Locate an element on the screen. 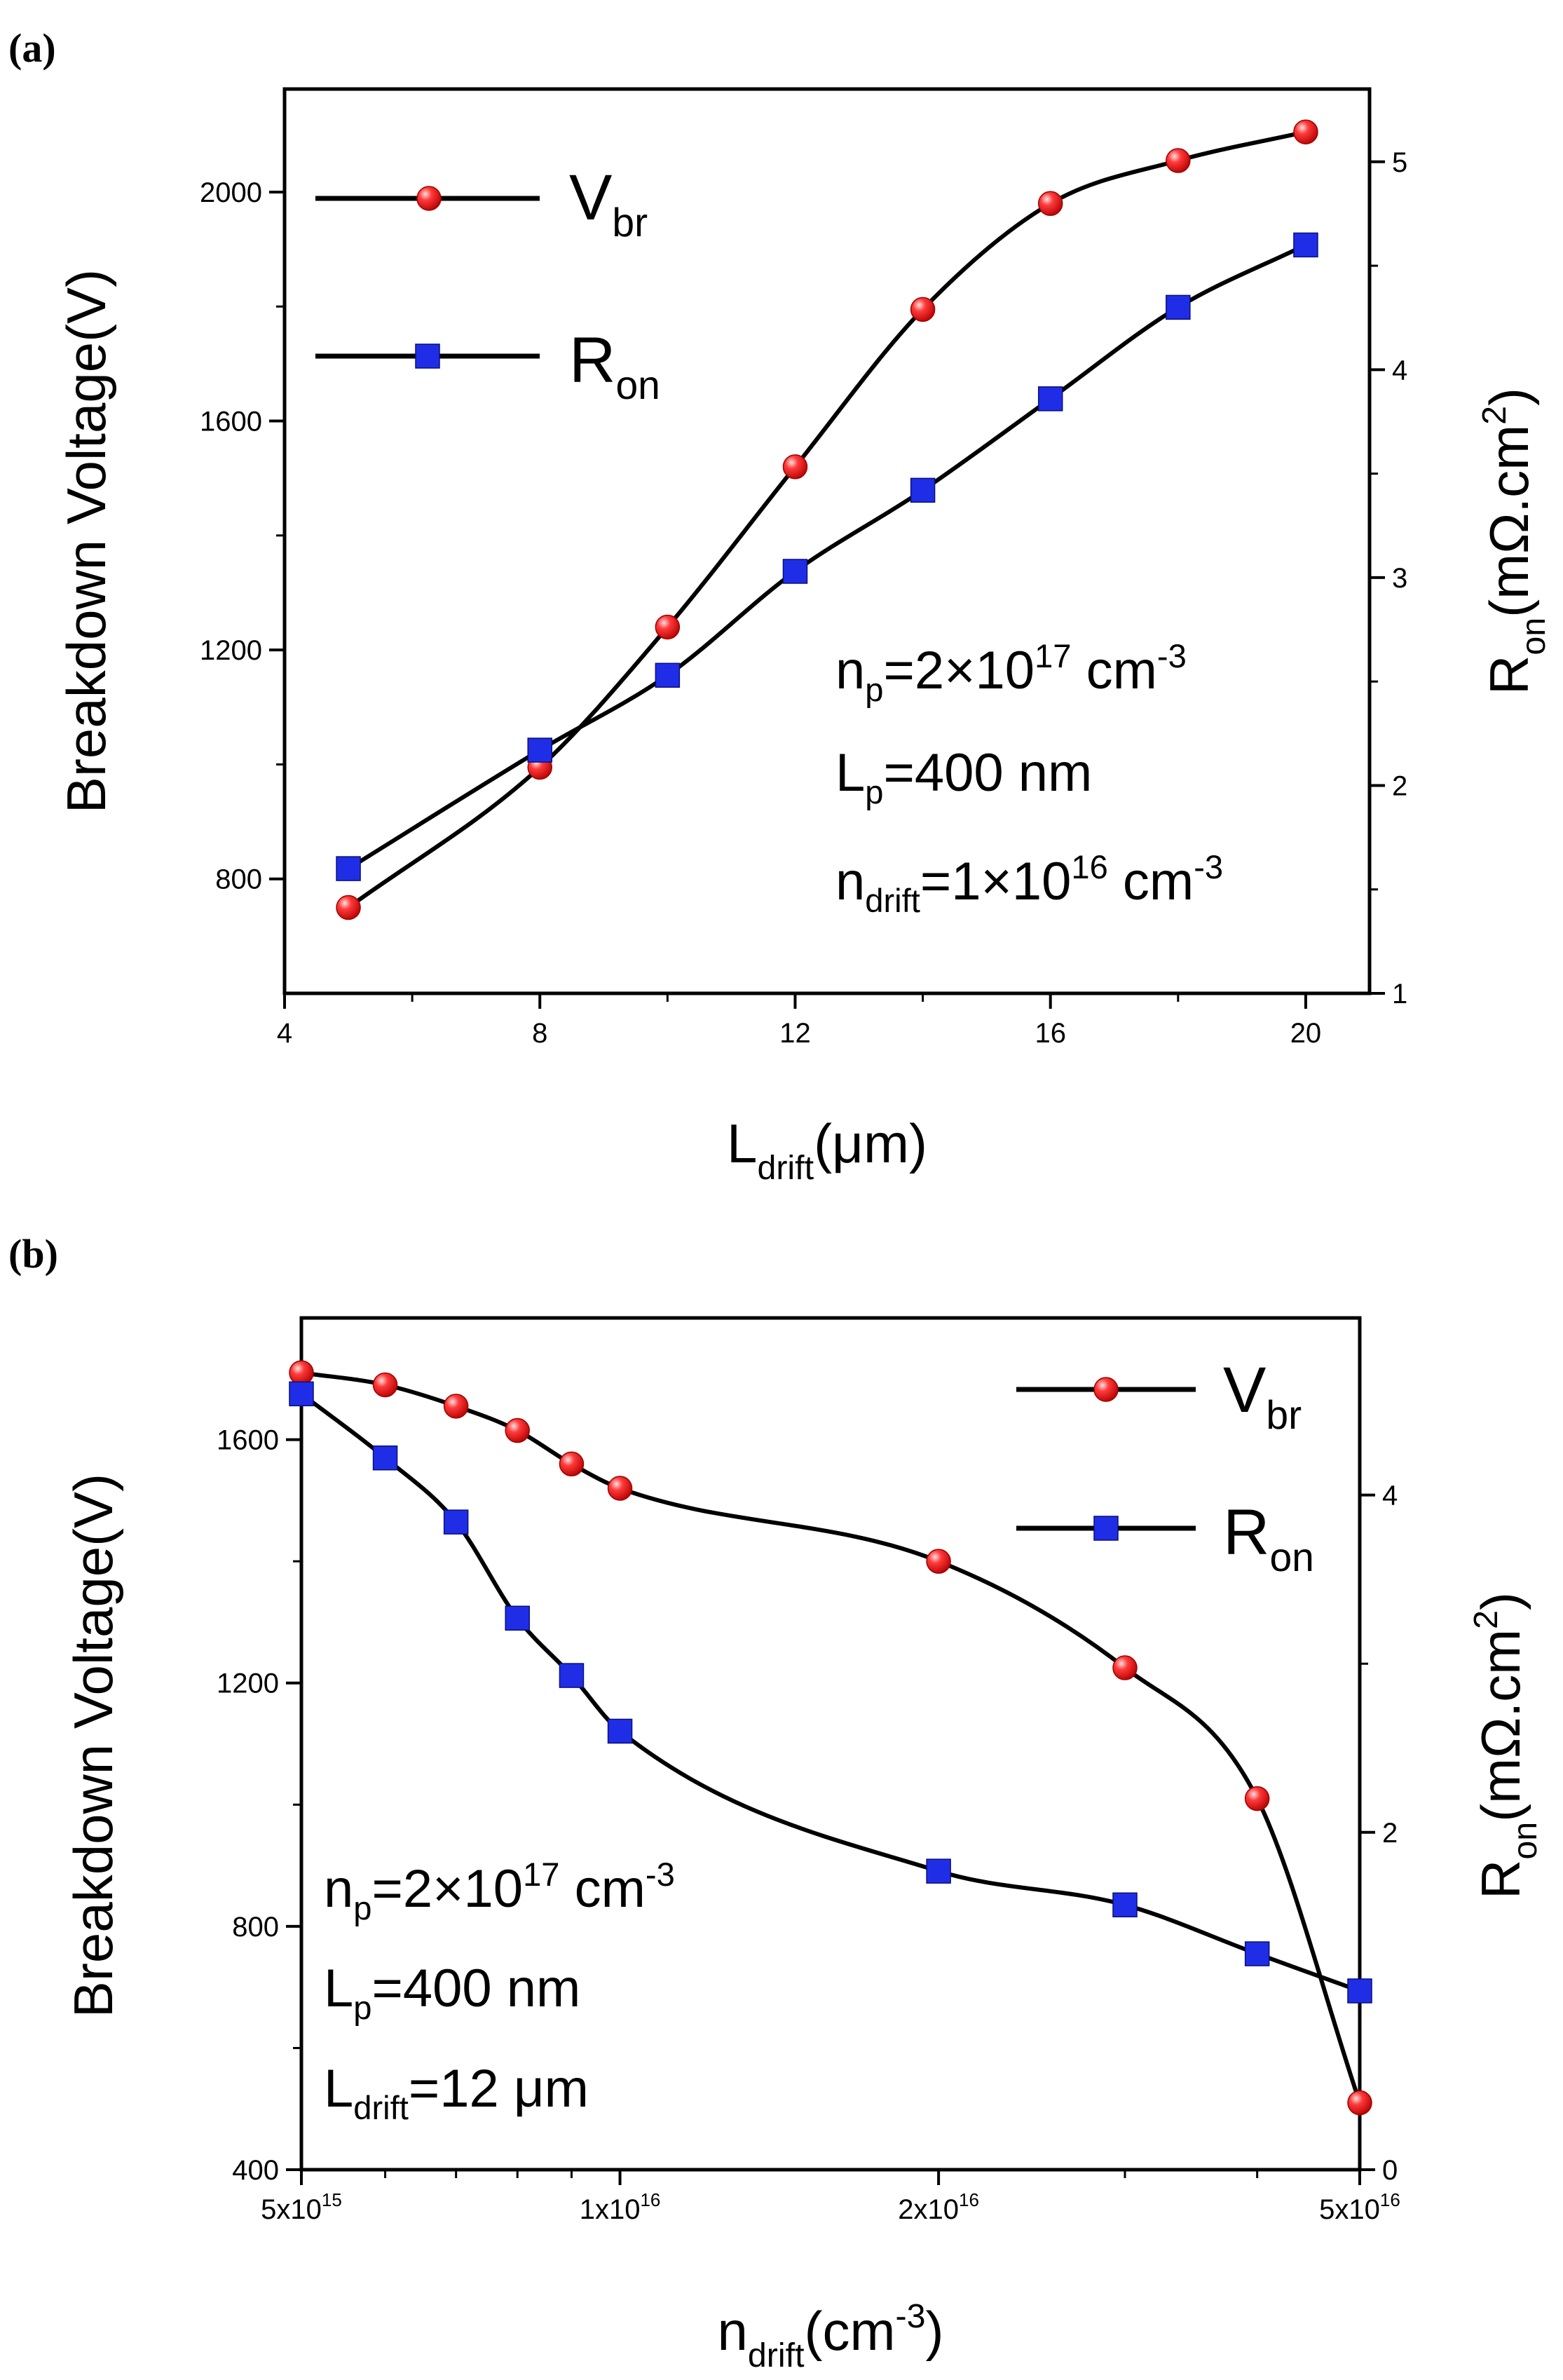  annotation-a-ndrift: ndrift=1×1016 cm-3 is located at coordinates (1029, 883).